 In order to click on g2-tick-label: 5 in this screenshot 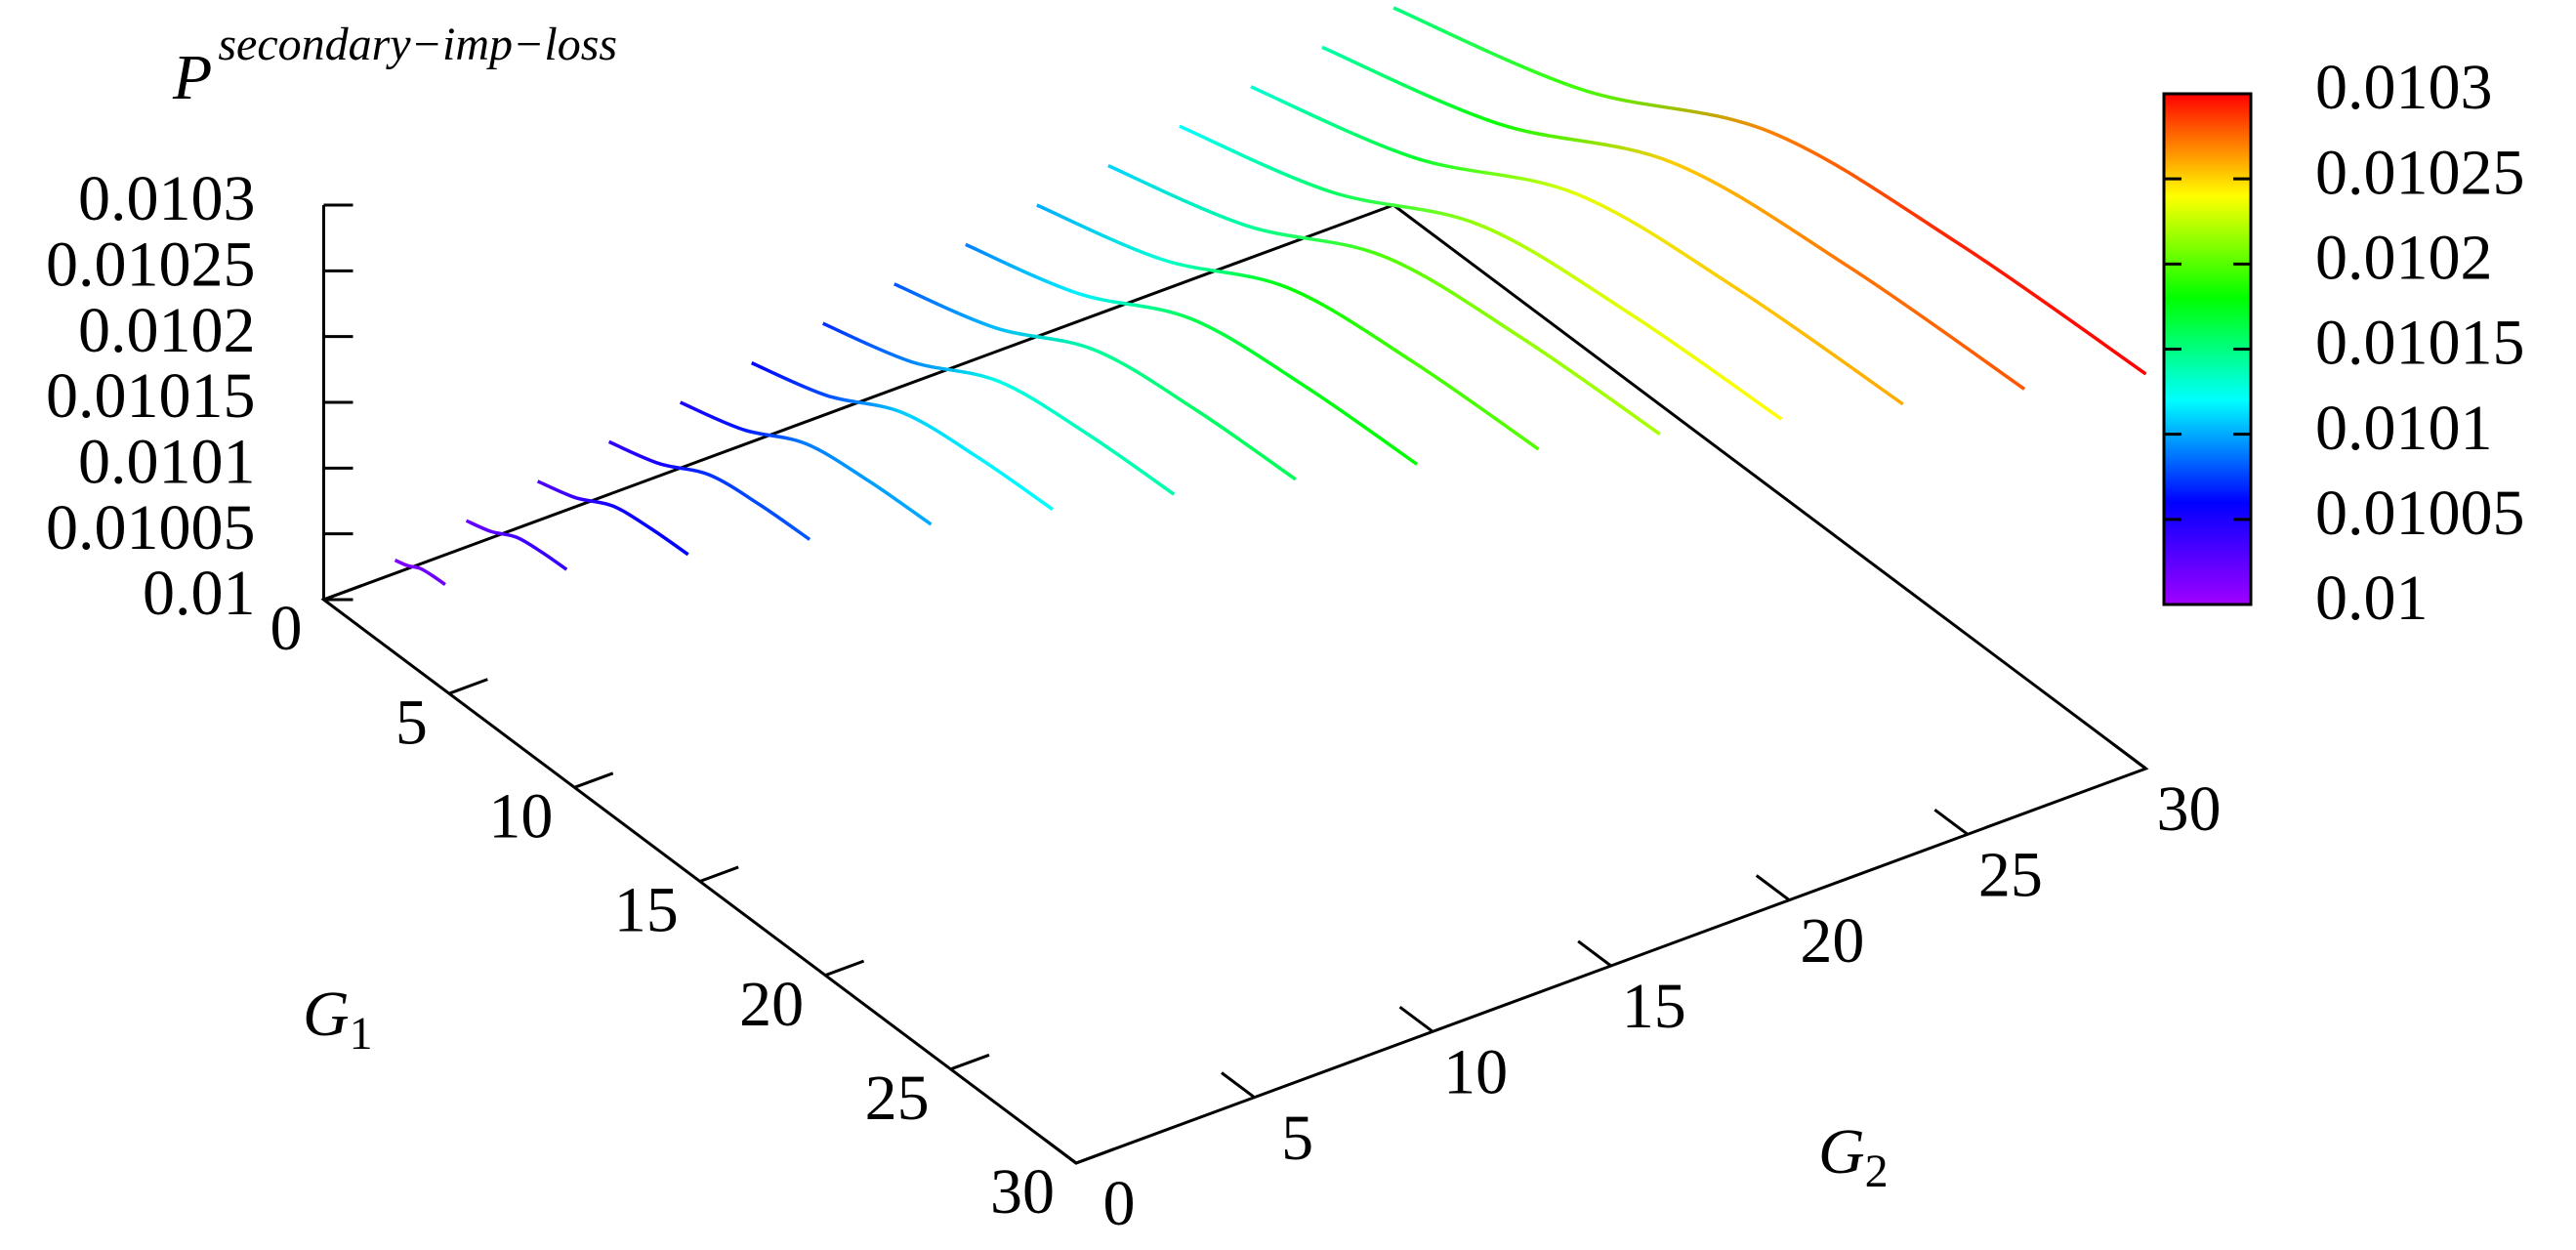, I will do `click(1297, 1138)`.